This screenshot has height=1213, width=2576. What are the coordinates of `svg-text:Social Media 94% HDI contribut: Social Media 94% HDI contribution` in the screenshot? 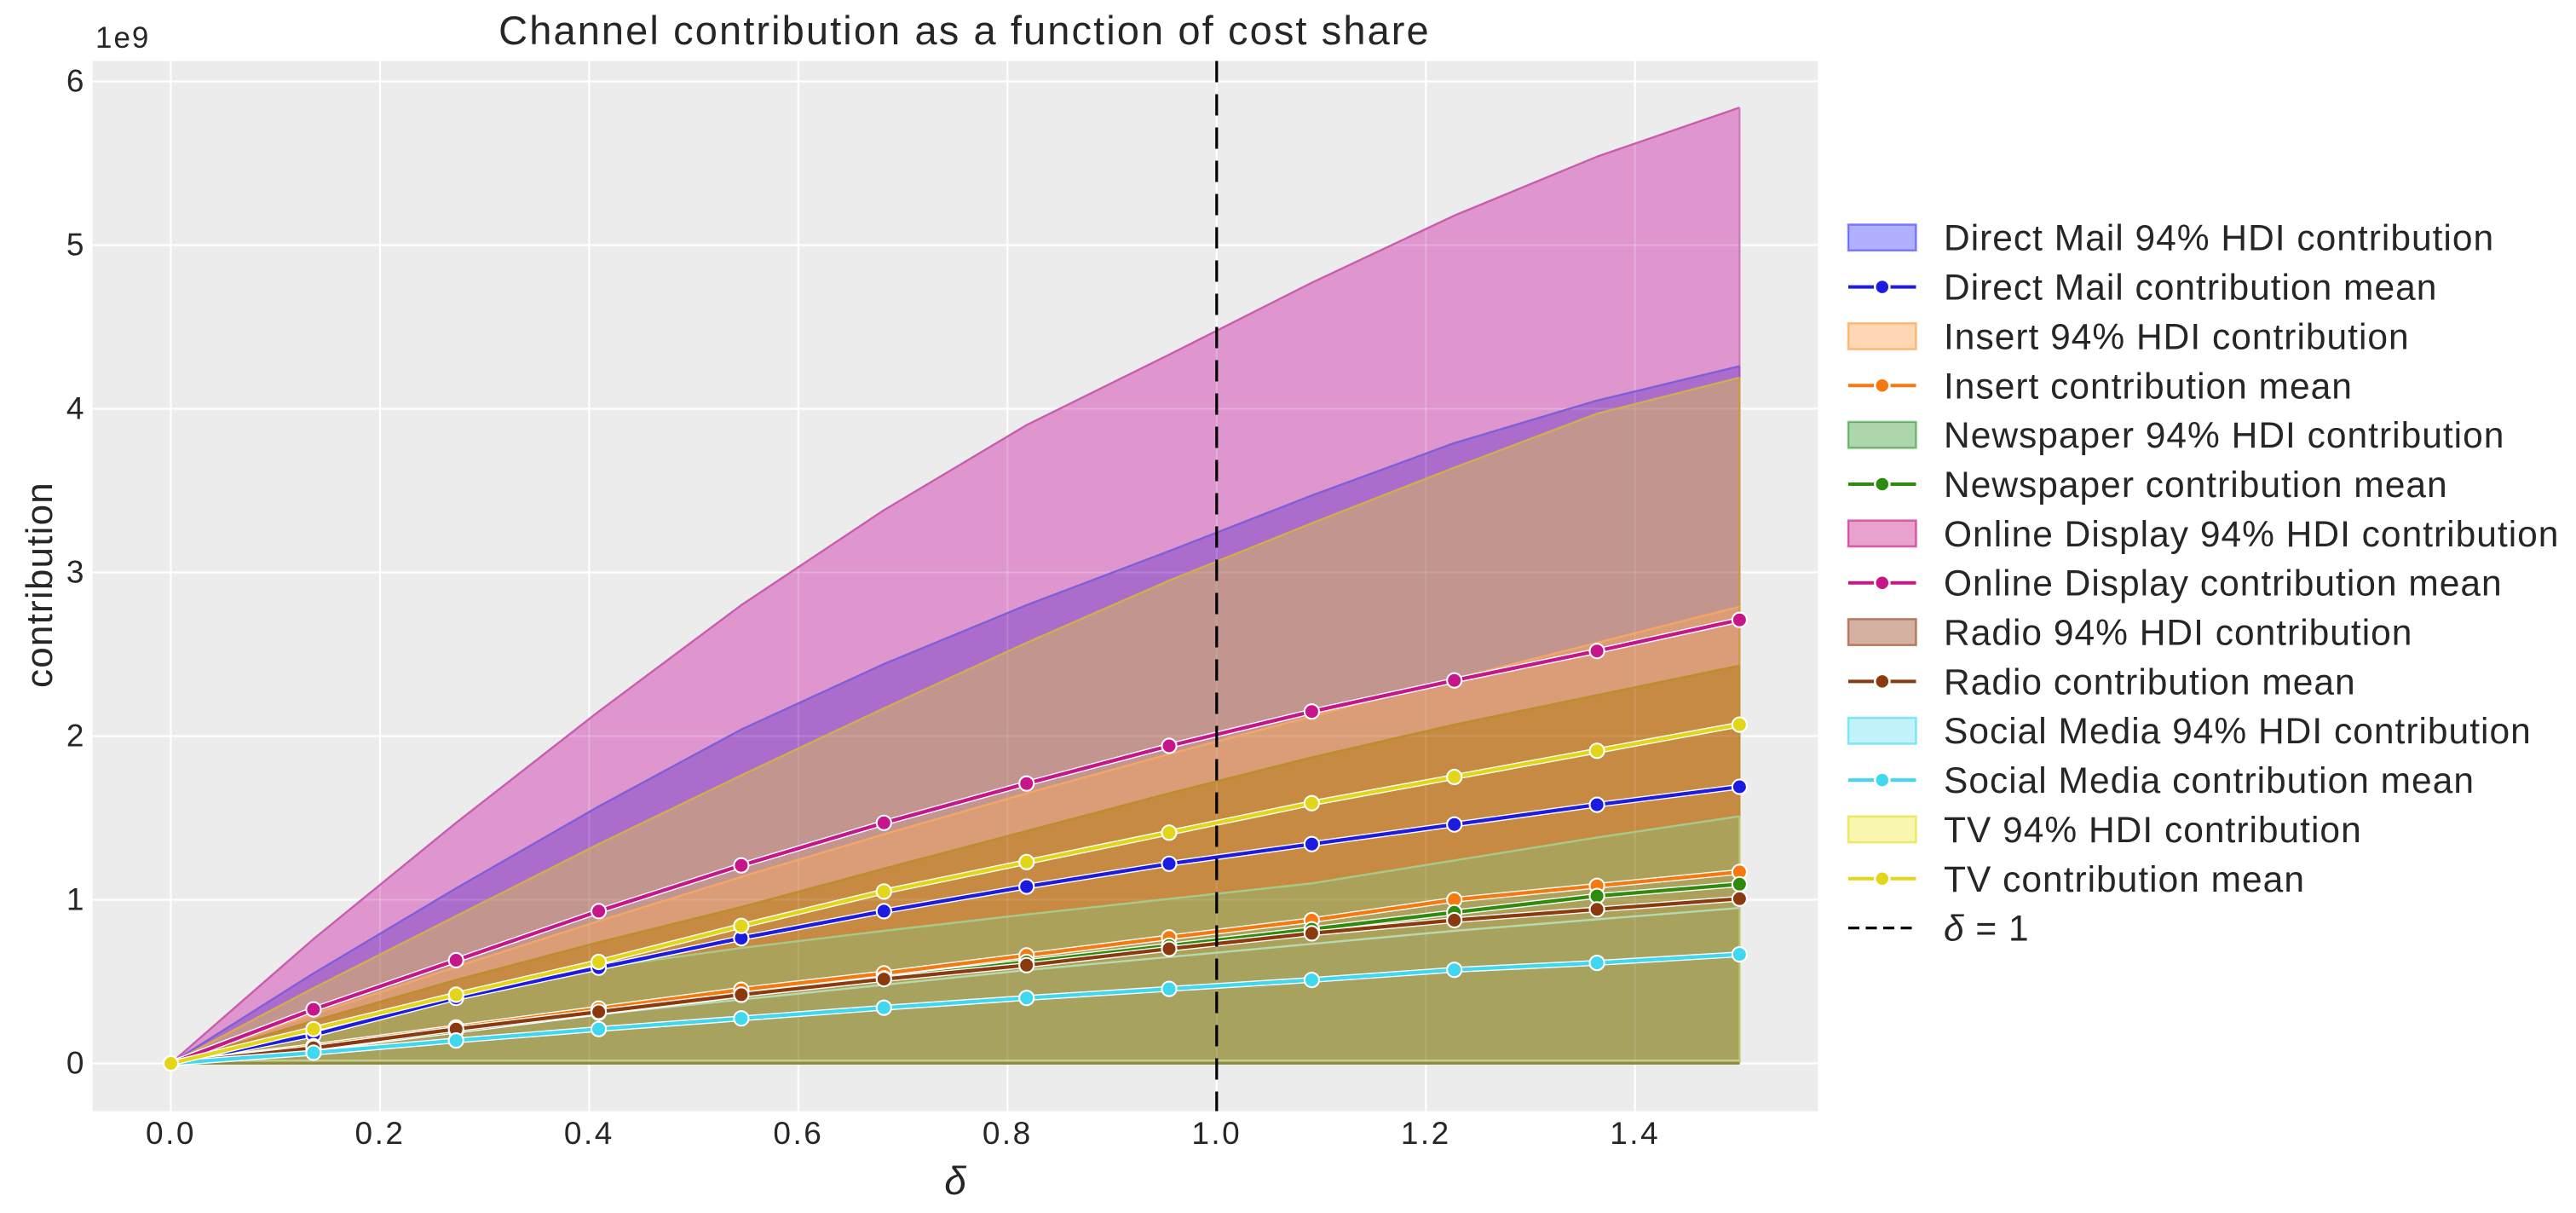 It's located at (2238, 732).